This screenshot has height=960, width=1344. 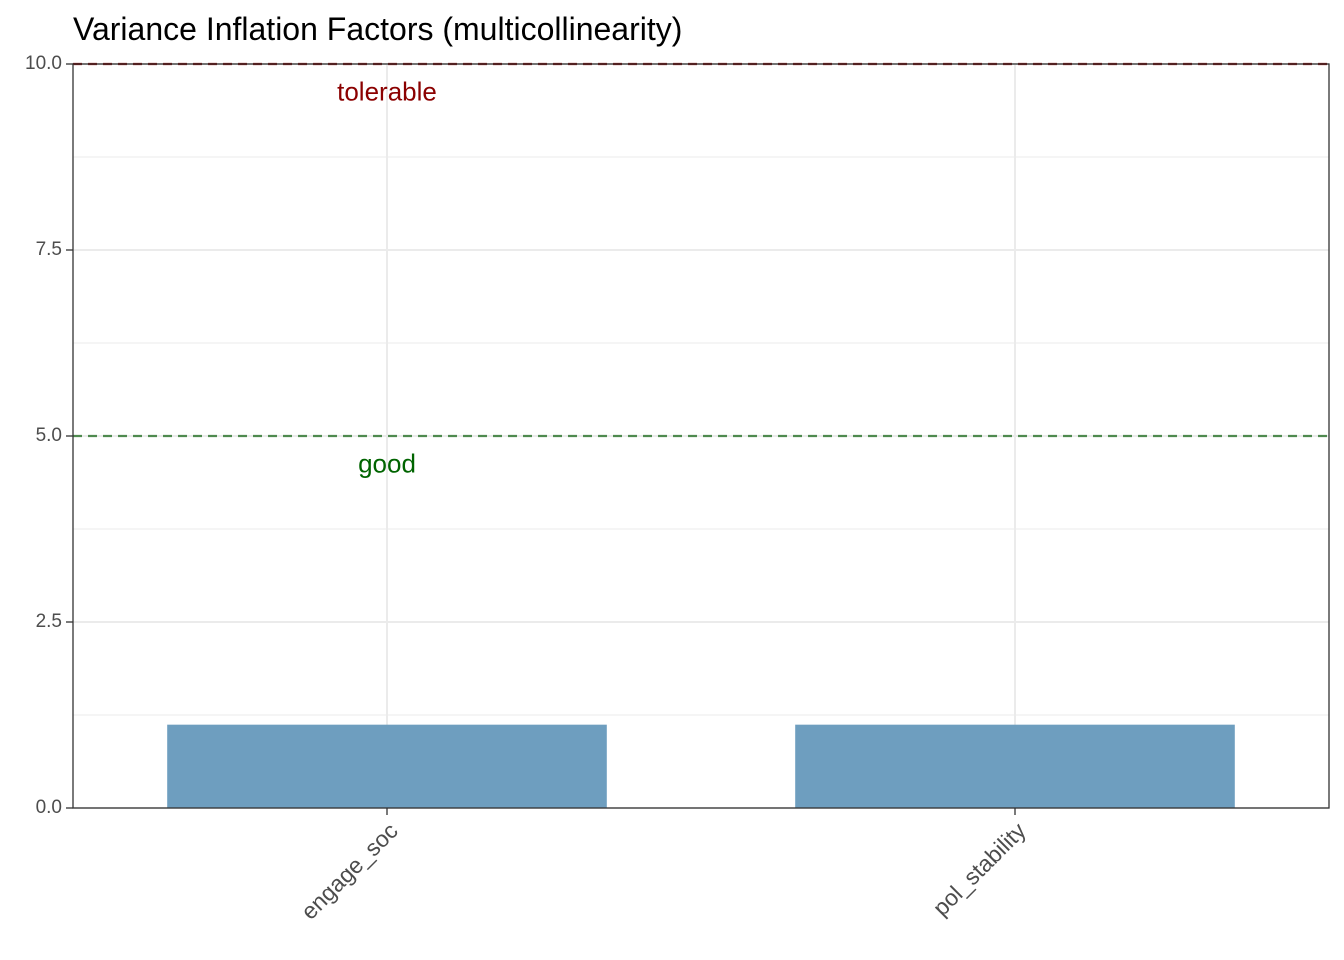 What do you see at coordinates (49, 249) in the screenshot?
I see `y-tick-label: 7.5` at bounding box center [49, 249].